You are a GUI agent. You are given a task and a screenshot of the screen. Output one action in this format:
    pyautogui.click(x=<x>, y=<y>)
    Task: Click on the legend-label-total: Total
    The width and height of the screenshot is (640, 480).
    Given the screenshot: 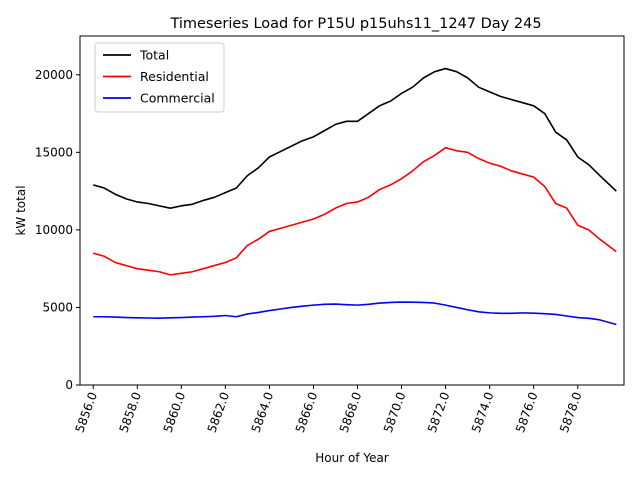 What is the action you would take?
    pyautogui.click(x=154, y=55)
    